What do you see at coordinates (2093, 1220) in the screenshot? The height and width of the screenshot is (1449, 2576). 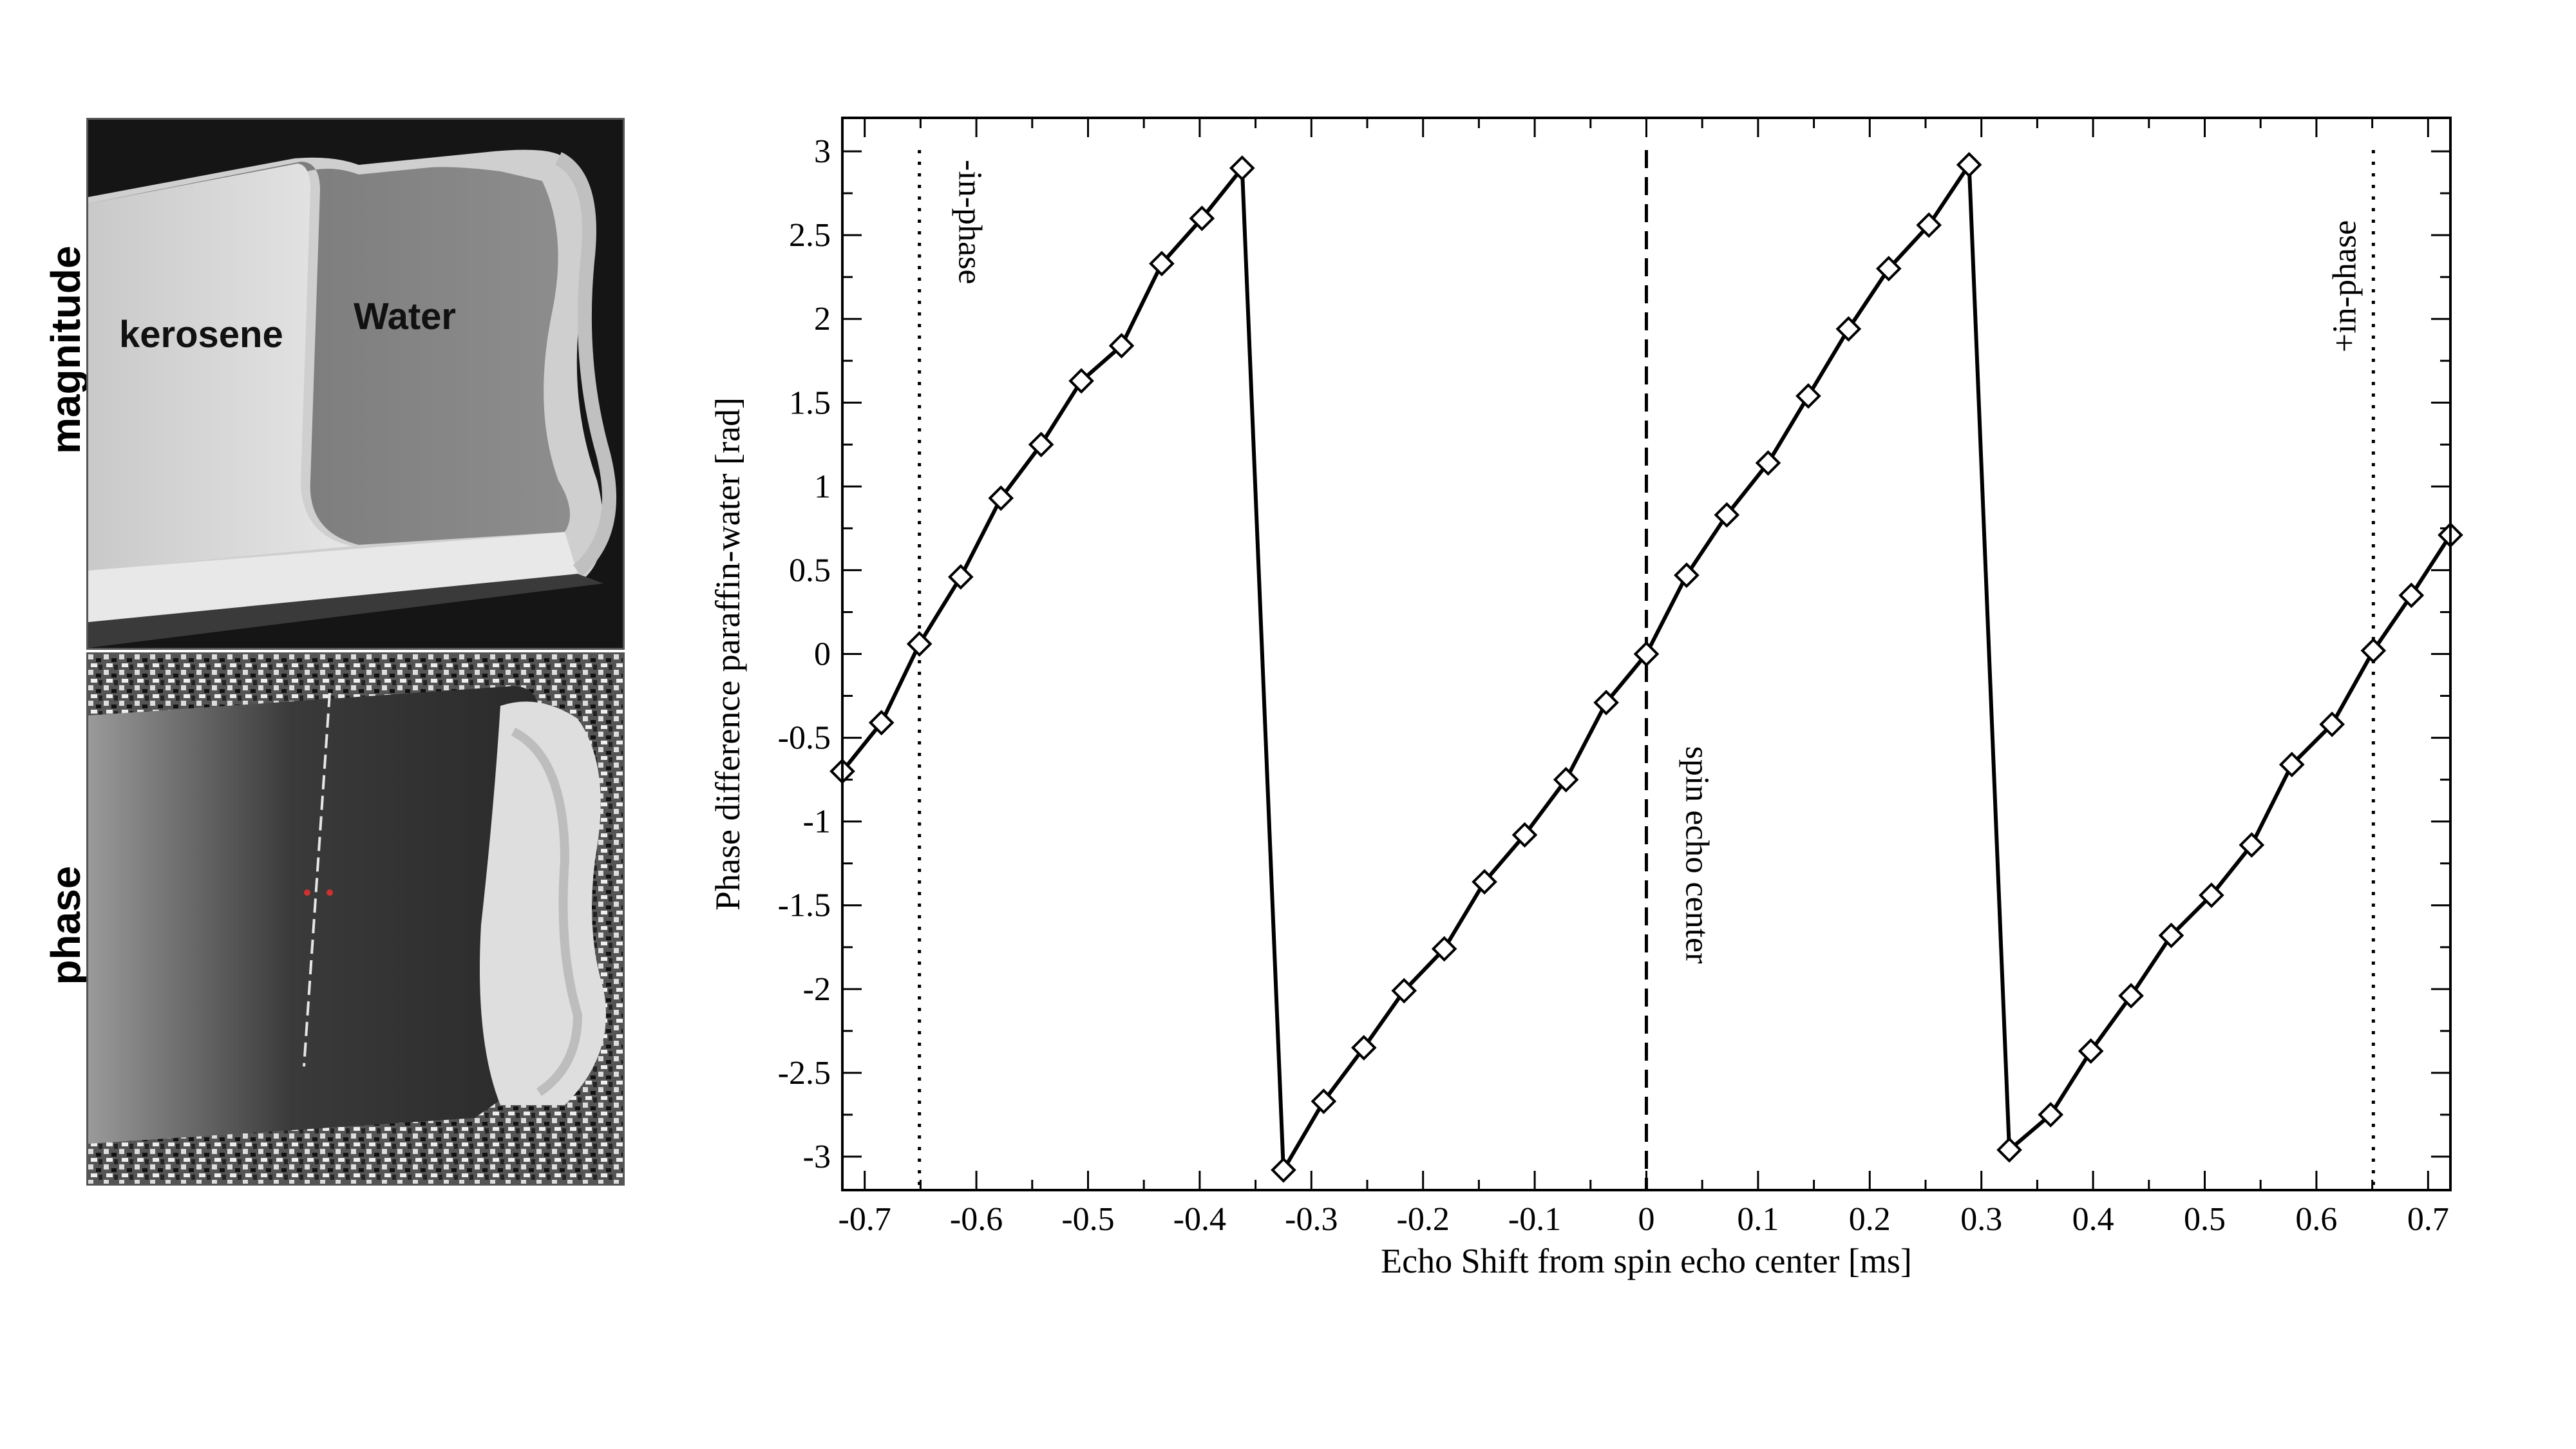 I see `x-tick-label: 0.4` at bounding box center [2093, 1220].